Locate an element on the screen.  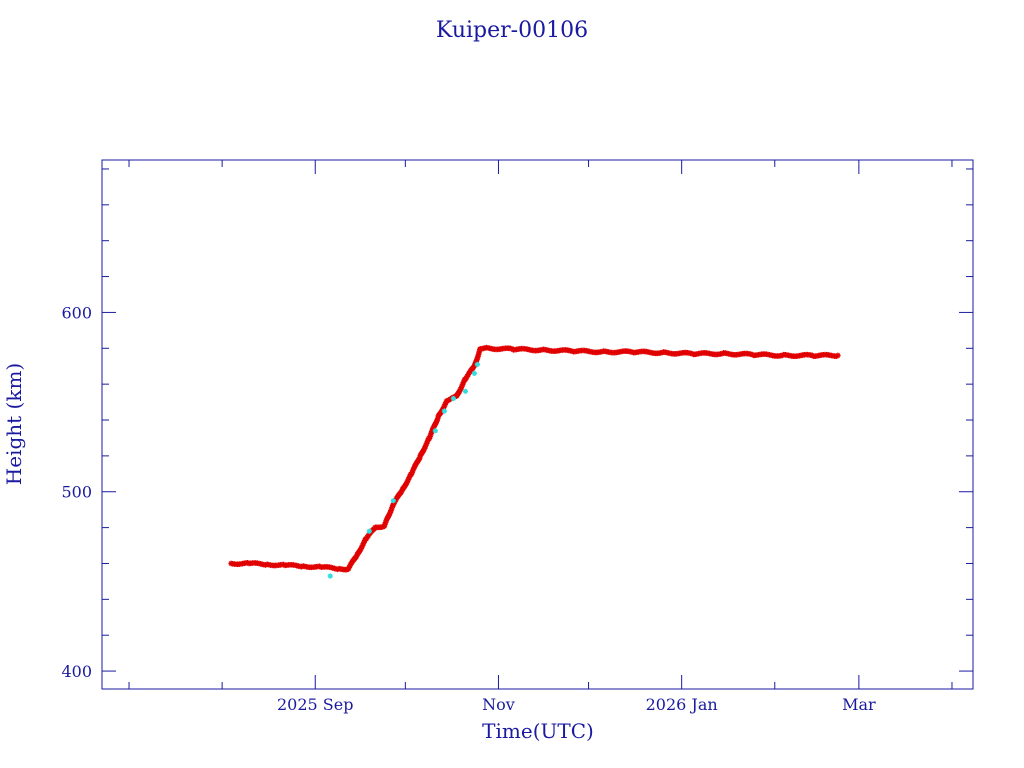
series-secondary is located at coordinates (404, 470).